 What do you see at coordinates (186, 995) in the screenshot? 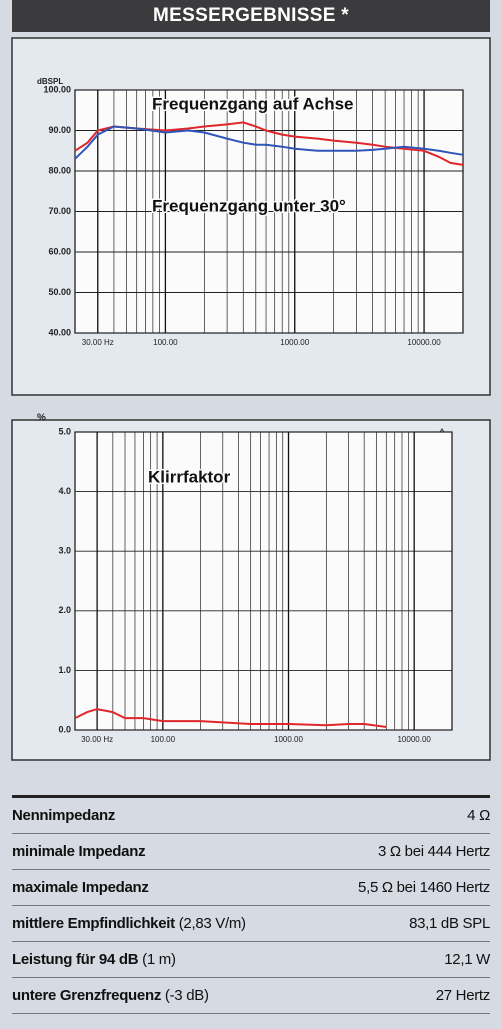
I see `row-note: (-3 dB)` at bounding box center [186, 995].